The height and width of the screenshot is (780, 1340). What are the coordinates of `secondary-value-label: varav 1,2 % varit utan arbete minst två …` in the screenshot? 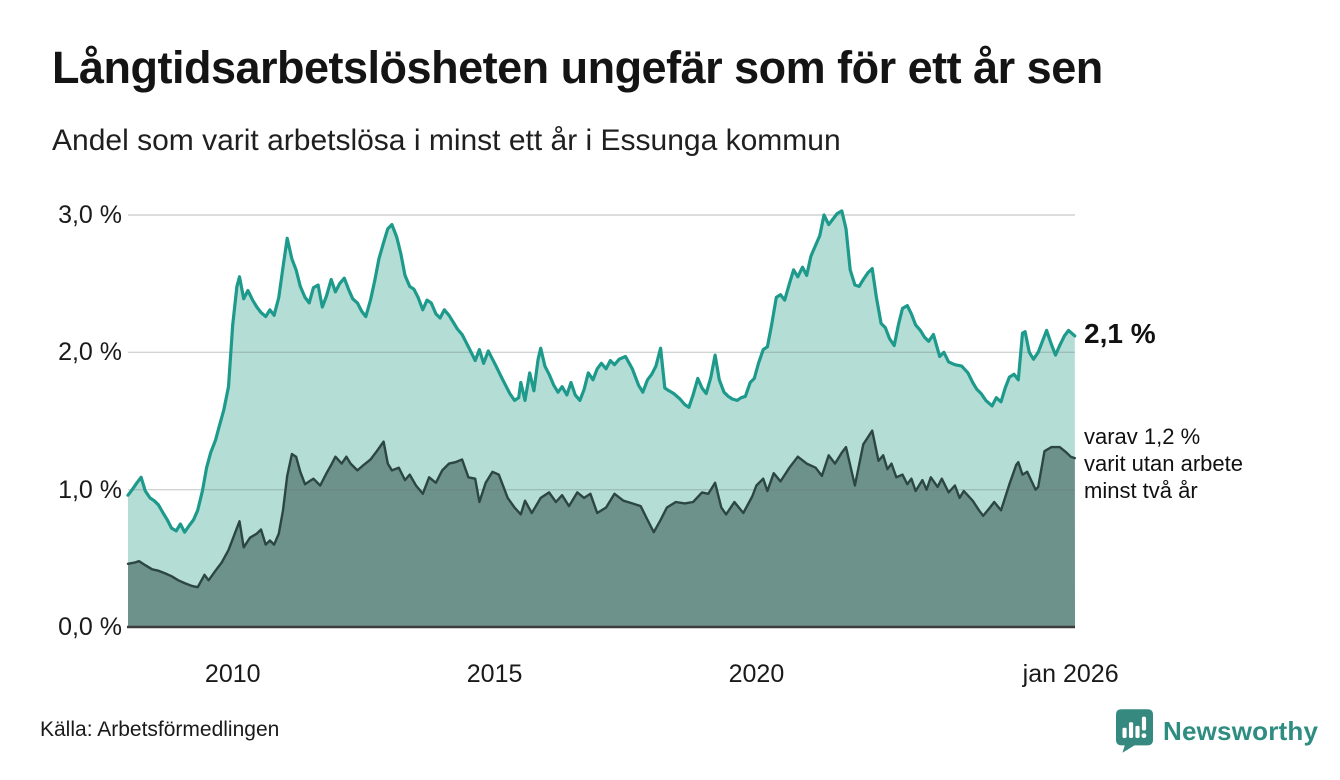 It's located at (1163, 463).